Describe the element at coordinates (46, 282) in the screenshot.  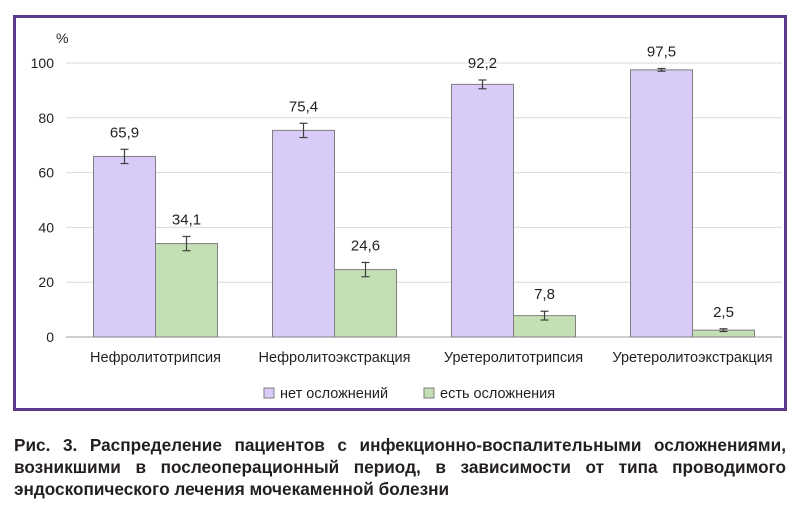
I see `y-tick-label: 20` at that location.